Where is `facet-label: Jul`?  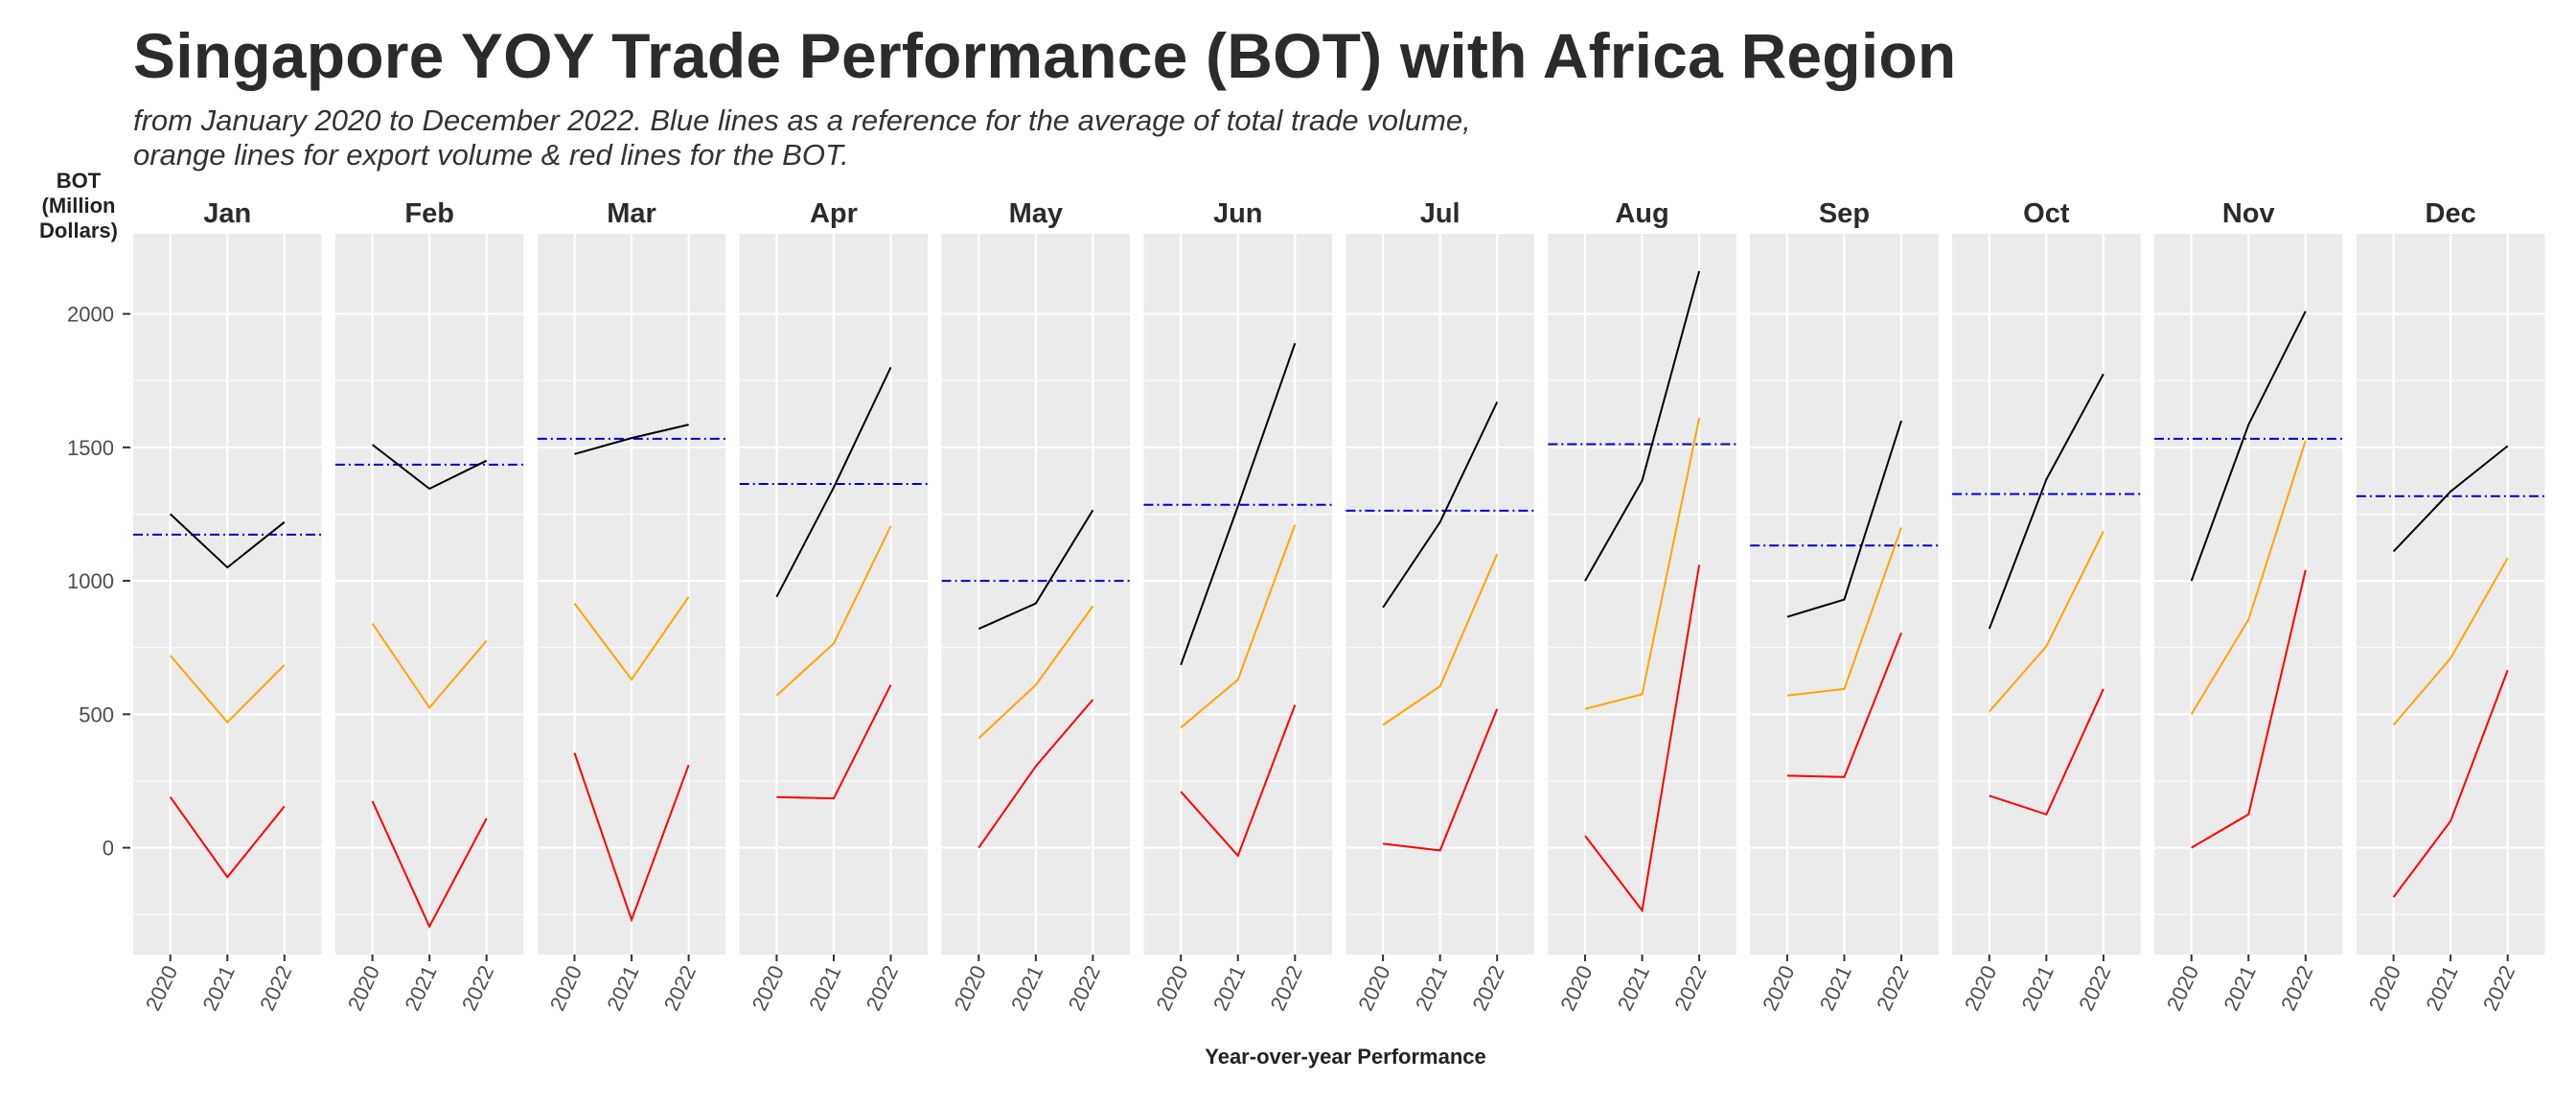
facet-label: Jul is located at coordinates (1440, 213).